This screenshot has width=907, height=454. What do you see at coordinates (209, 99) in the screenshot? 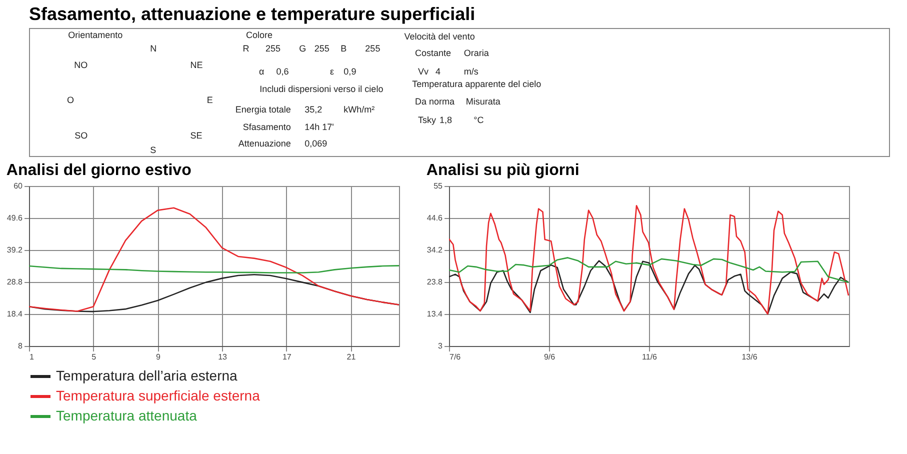
I see `text: E` at bounding box center [209, 99].